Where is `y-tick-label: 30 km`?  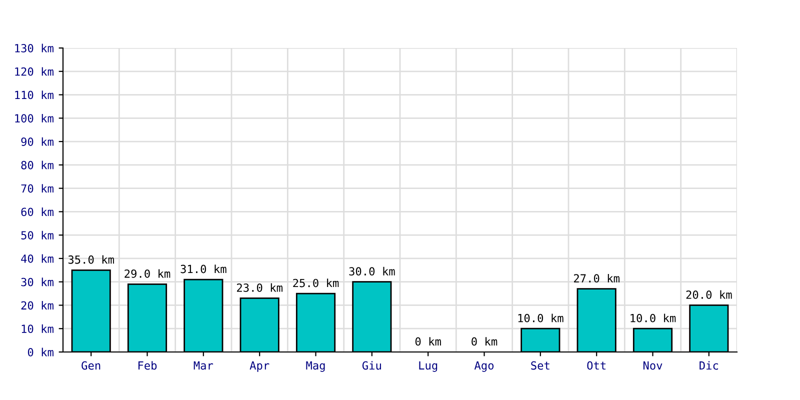 y-tick-label: 30 km is located at coordinates (37, 282).